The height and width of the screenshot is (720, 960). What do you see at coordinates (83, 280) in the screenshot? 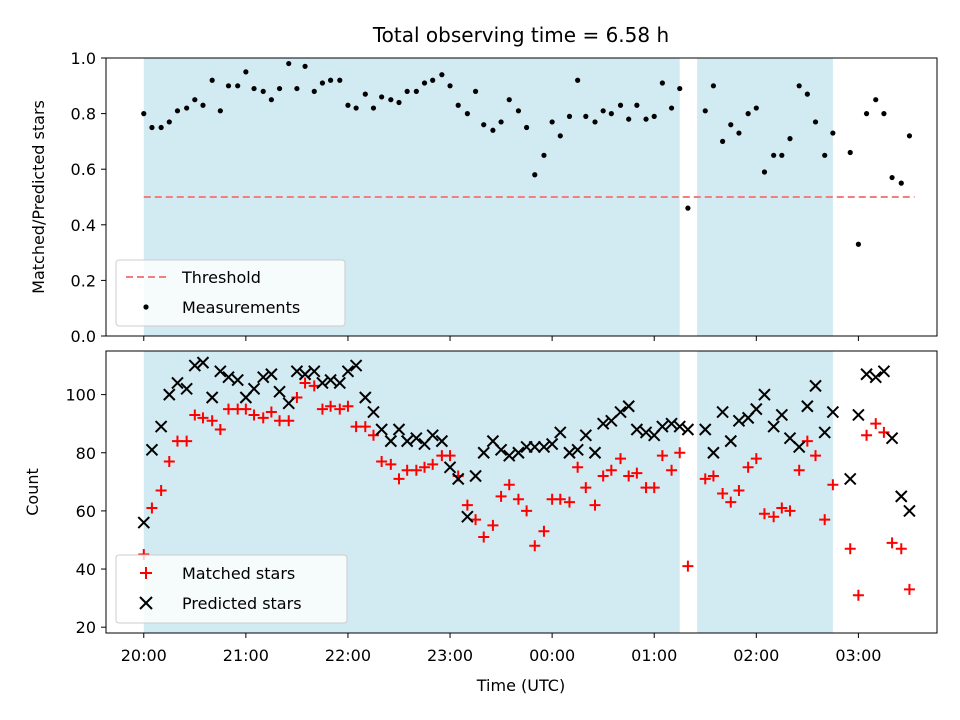
I see `top-y-tick-label: 0.2` at bounding box center [83, 280].